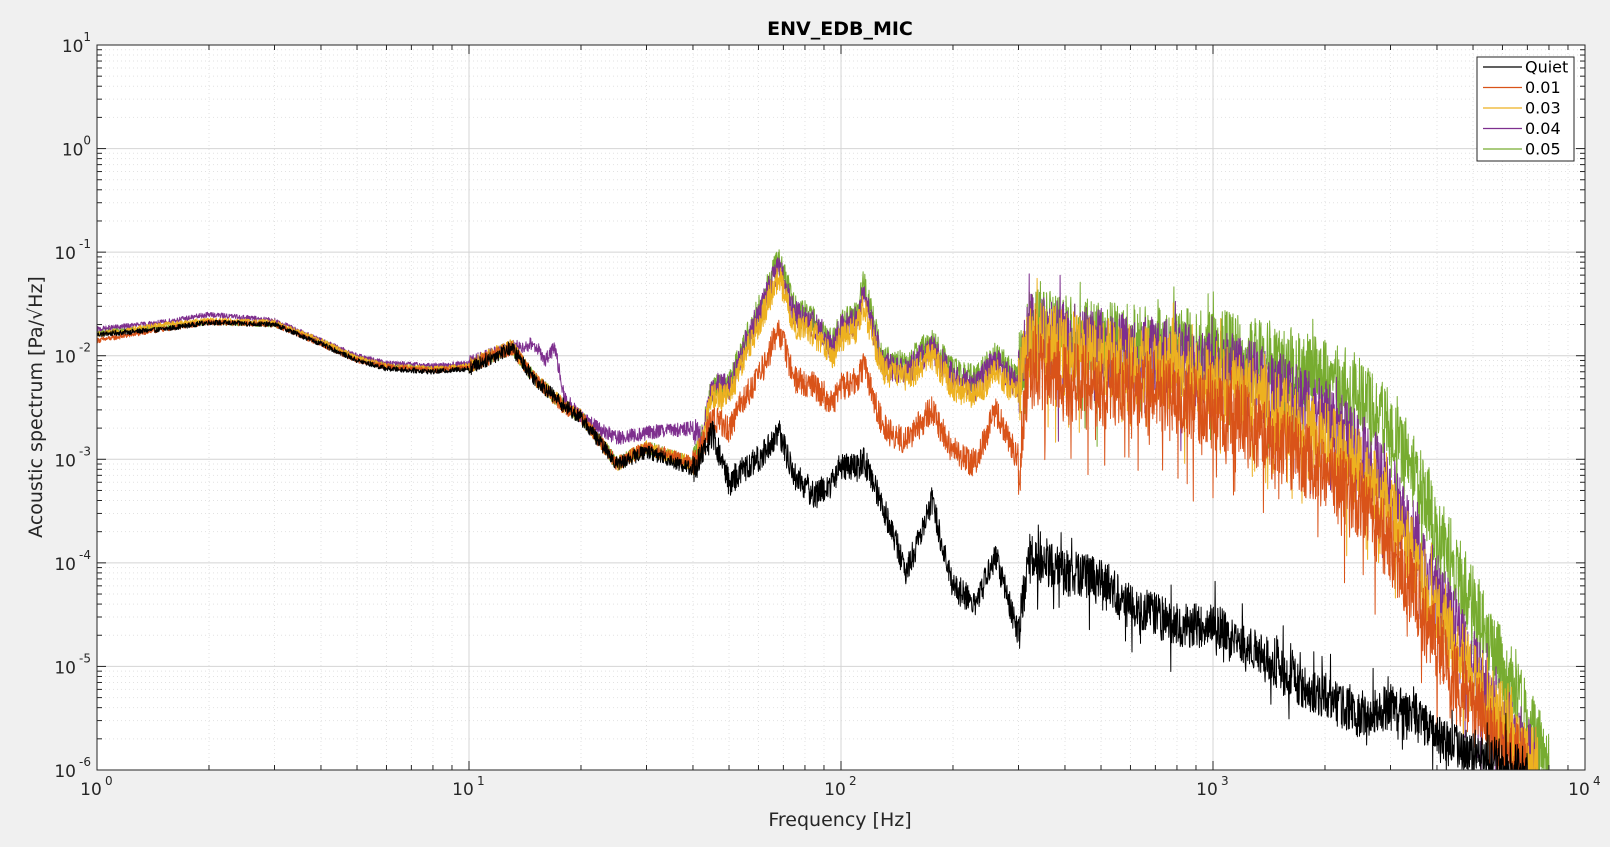 The image size is (1610, 847). Describe the element at coordinates (1225, 781) in the screenshot. I see `x-tick-exponent: 3` at that location.